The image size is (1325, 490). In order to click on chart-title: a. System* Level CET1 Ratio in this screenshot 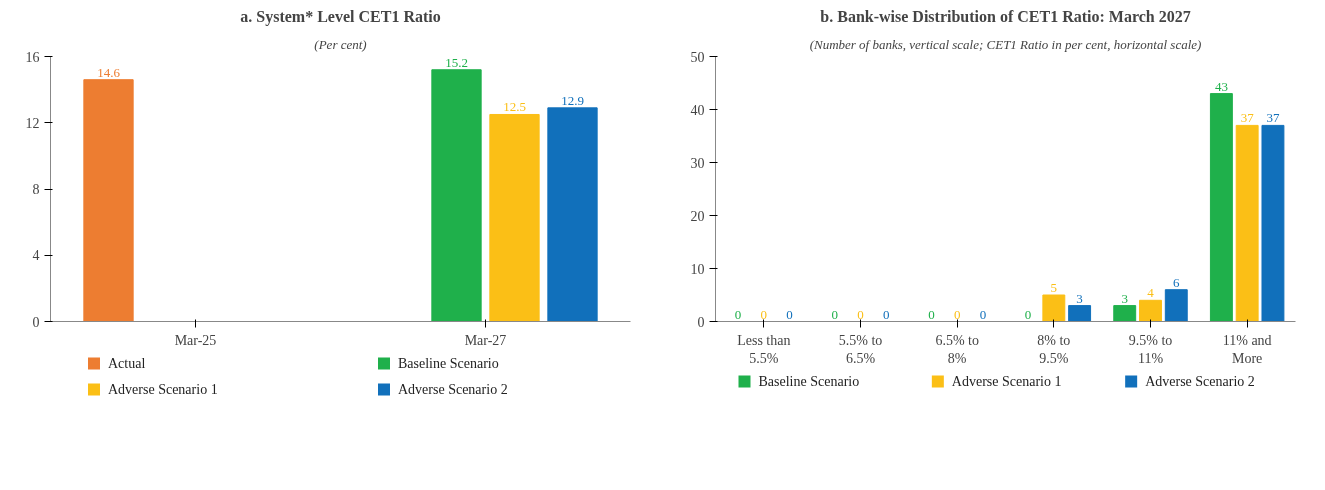, I will do `click(340, 16)`.